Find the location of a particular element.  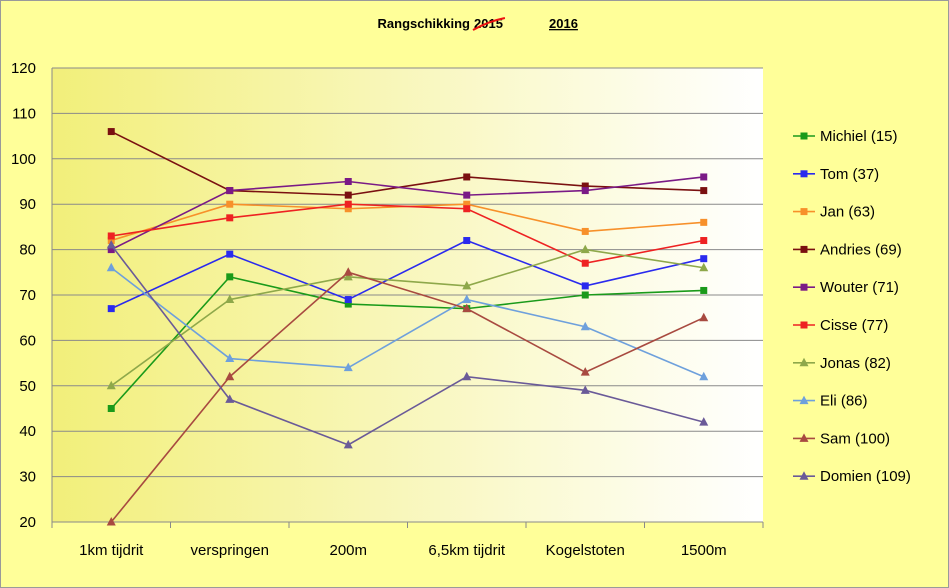

chart-title: Rangschikking 2015 2016 is located at coordinates (478, 23).